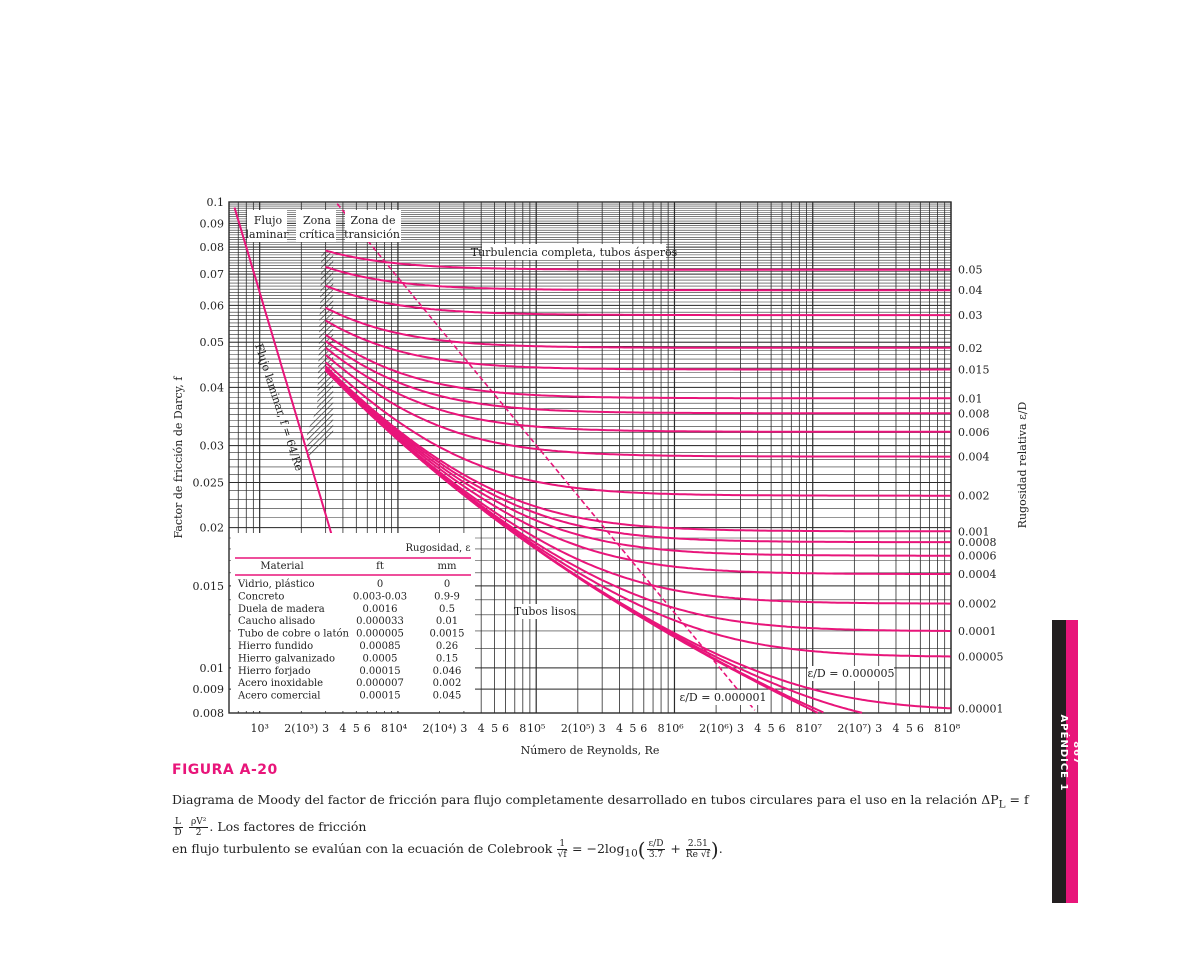  What do you see at coordinates (536, 728) in the screenshot?
I see `x-tick-label: 10⁵` at bounding box center [536, 728].